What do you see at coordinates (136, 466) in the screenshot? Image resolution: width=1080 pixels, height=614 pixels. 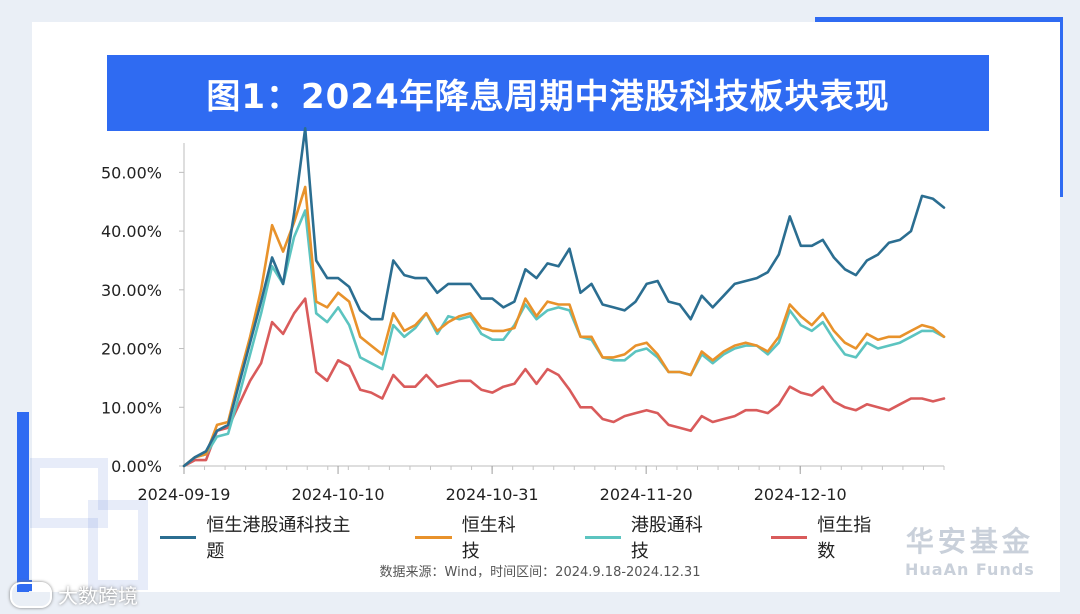 I see `y-tick-label: 0.00%` at bounding box center [136, 466].